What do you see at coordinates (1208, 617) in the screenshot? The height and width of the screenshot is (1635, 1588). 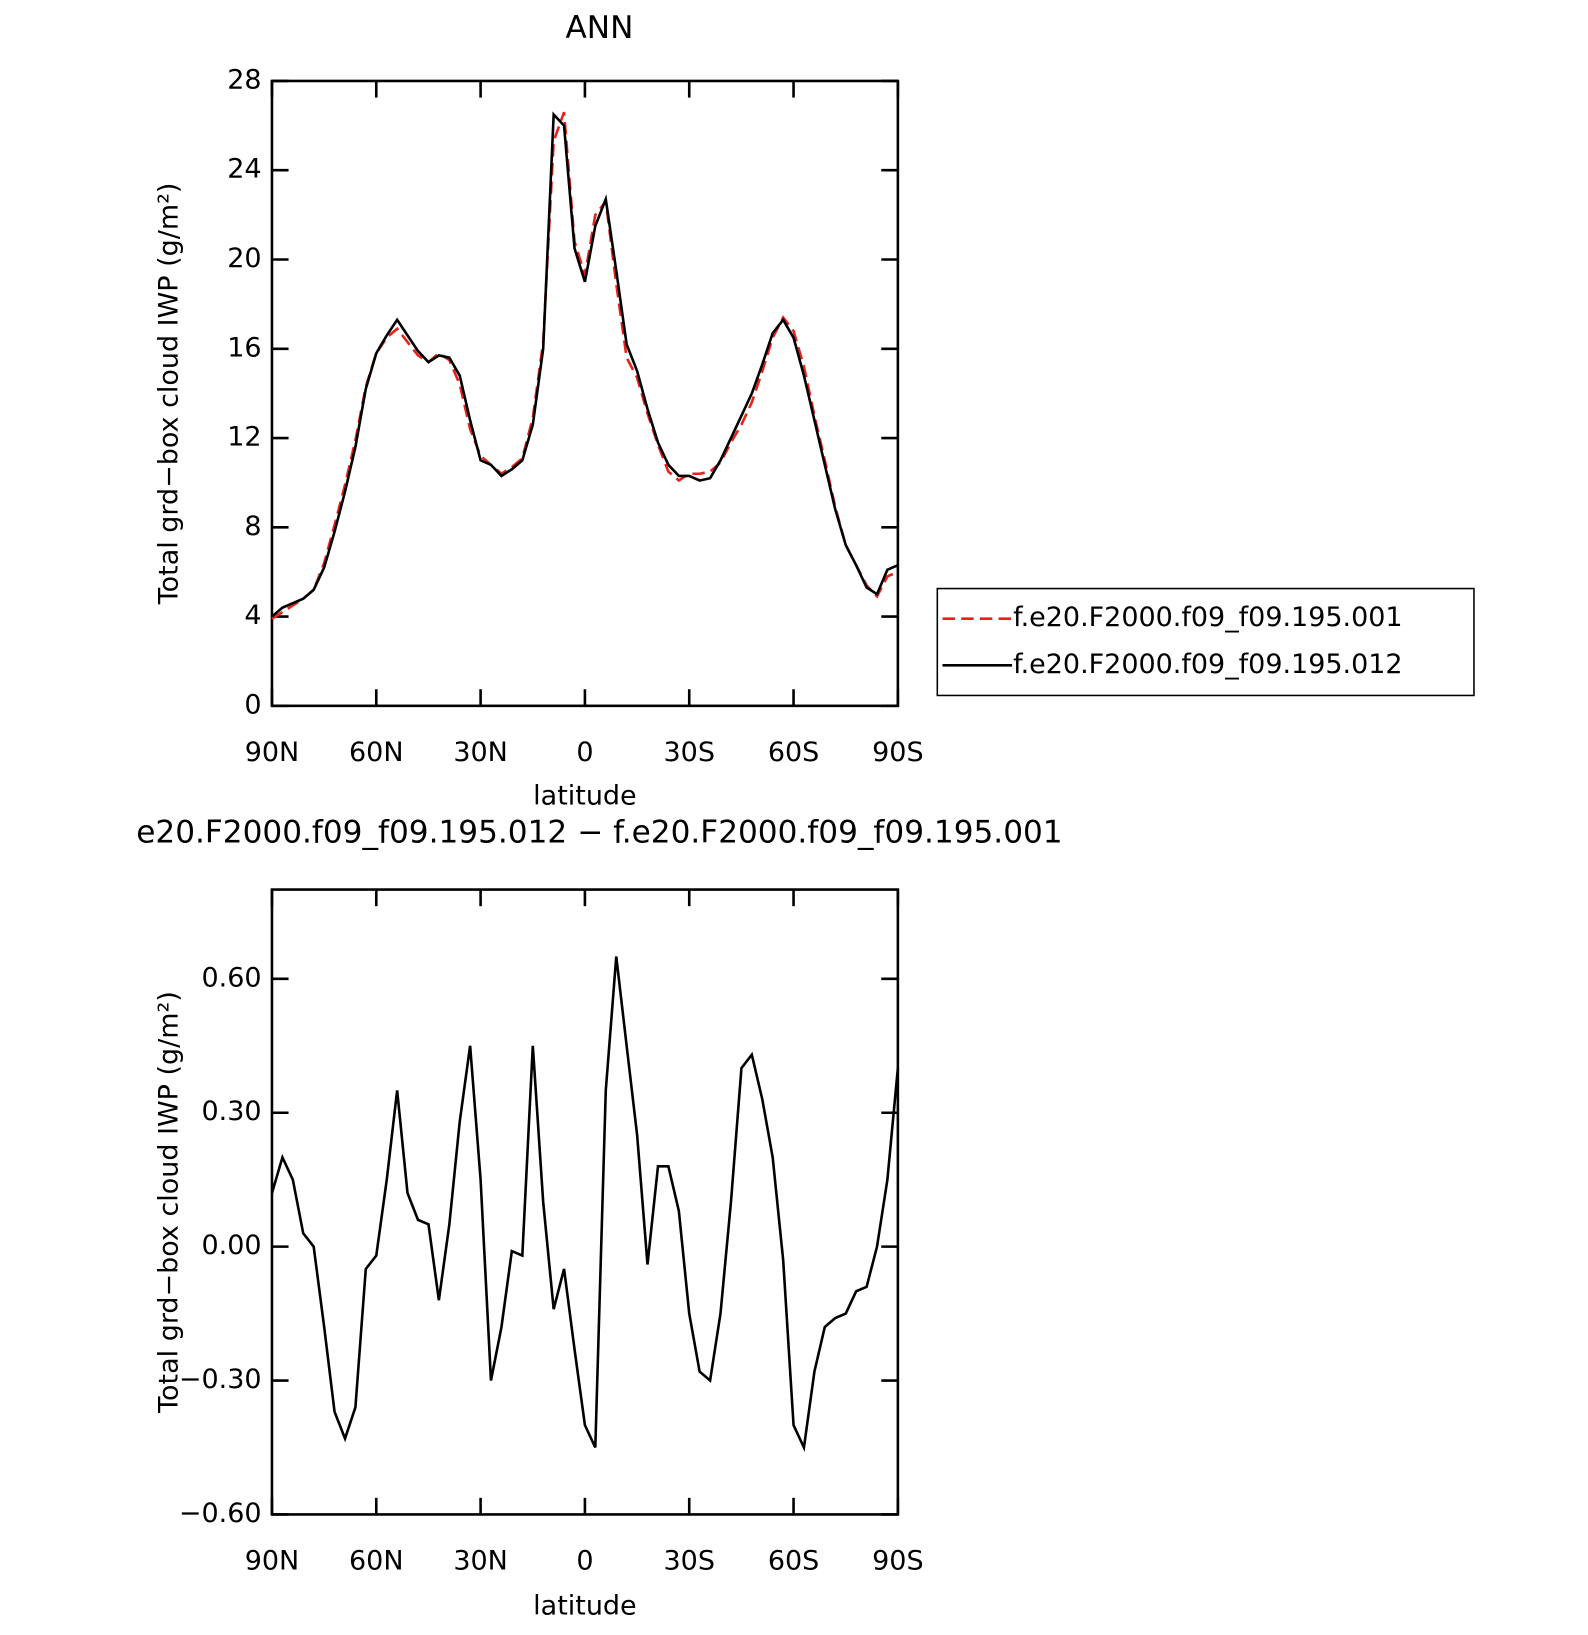 I see `legend-label: f.e20.F2000.f09_f09.195.001` at bounding box center [1208, 617].